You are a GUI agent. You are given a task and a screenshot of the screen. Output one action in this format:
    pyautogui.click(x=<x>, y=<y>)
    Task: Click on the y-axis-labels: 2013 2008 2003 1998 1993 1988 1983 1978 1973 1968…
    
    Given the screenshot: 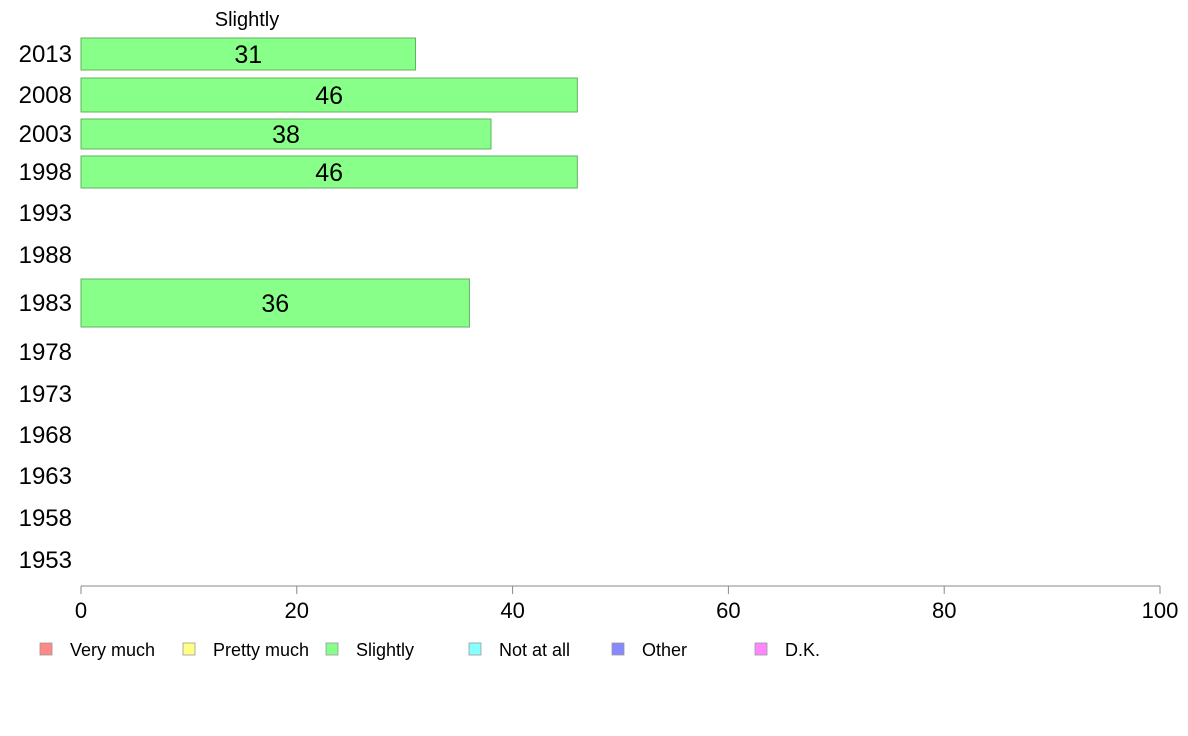 What is the action you would take?
    pyautogui.click(x=45, y=307)
    